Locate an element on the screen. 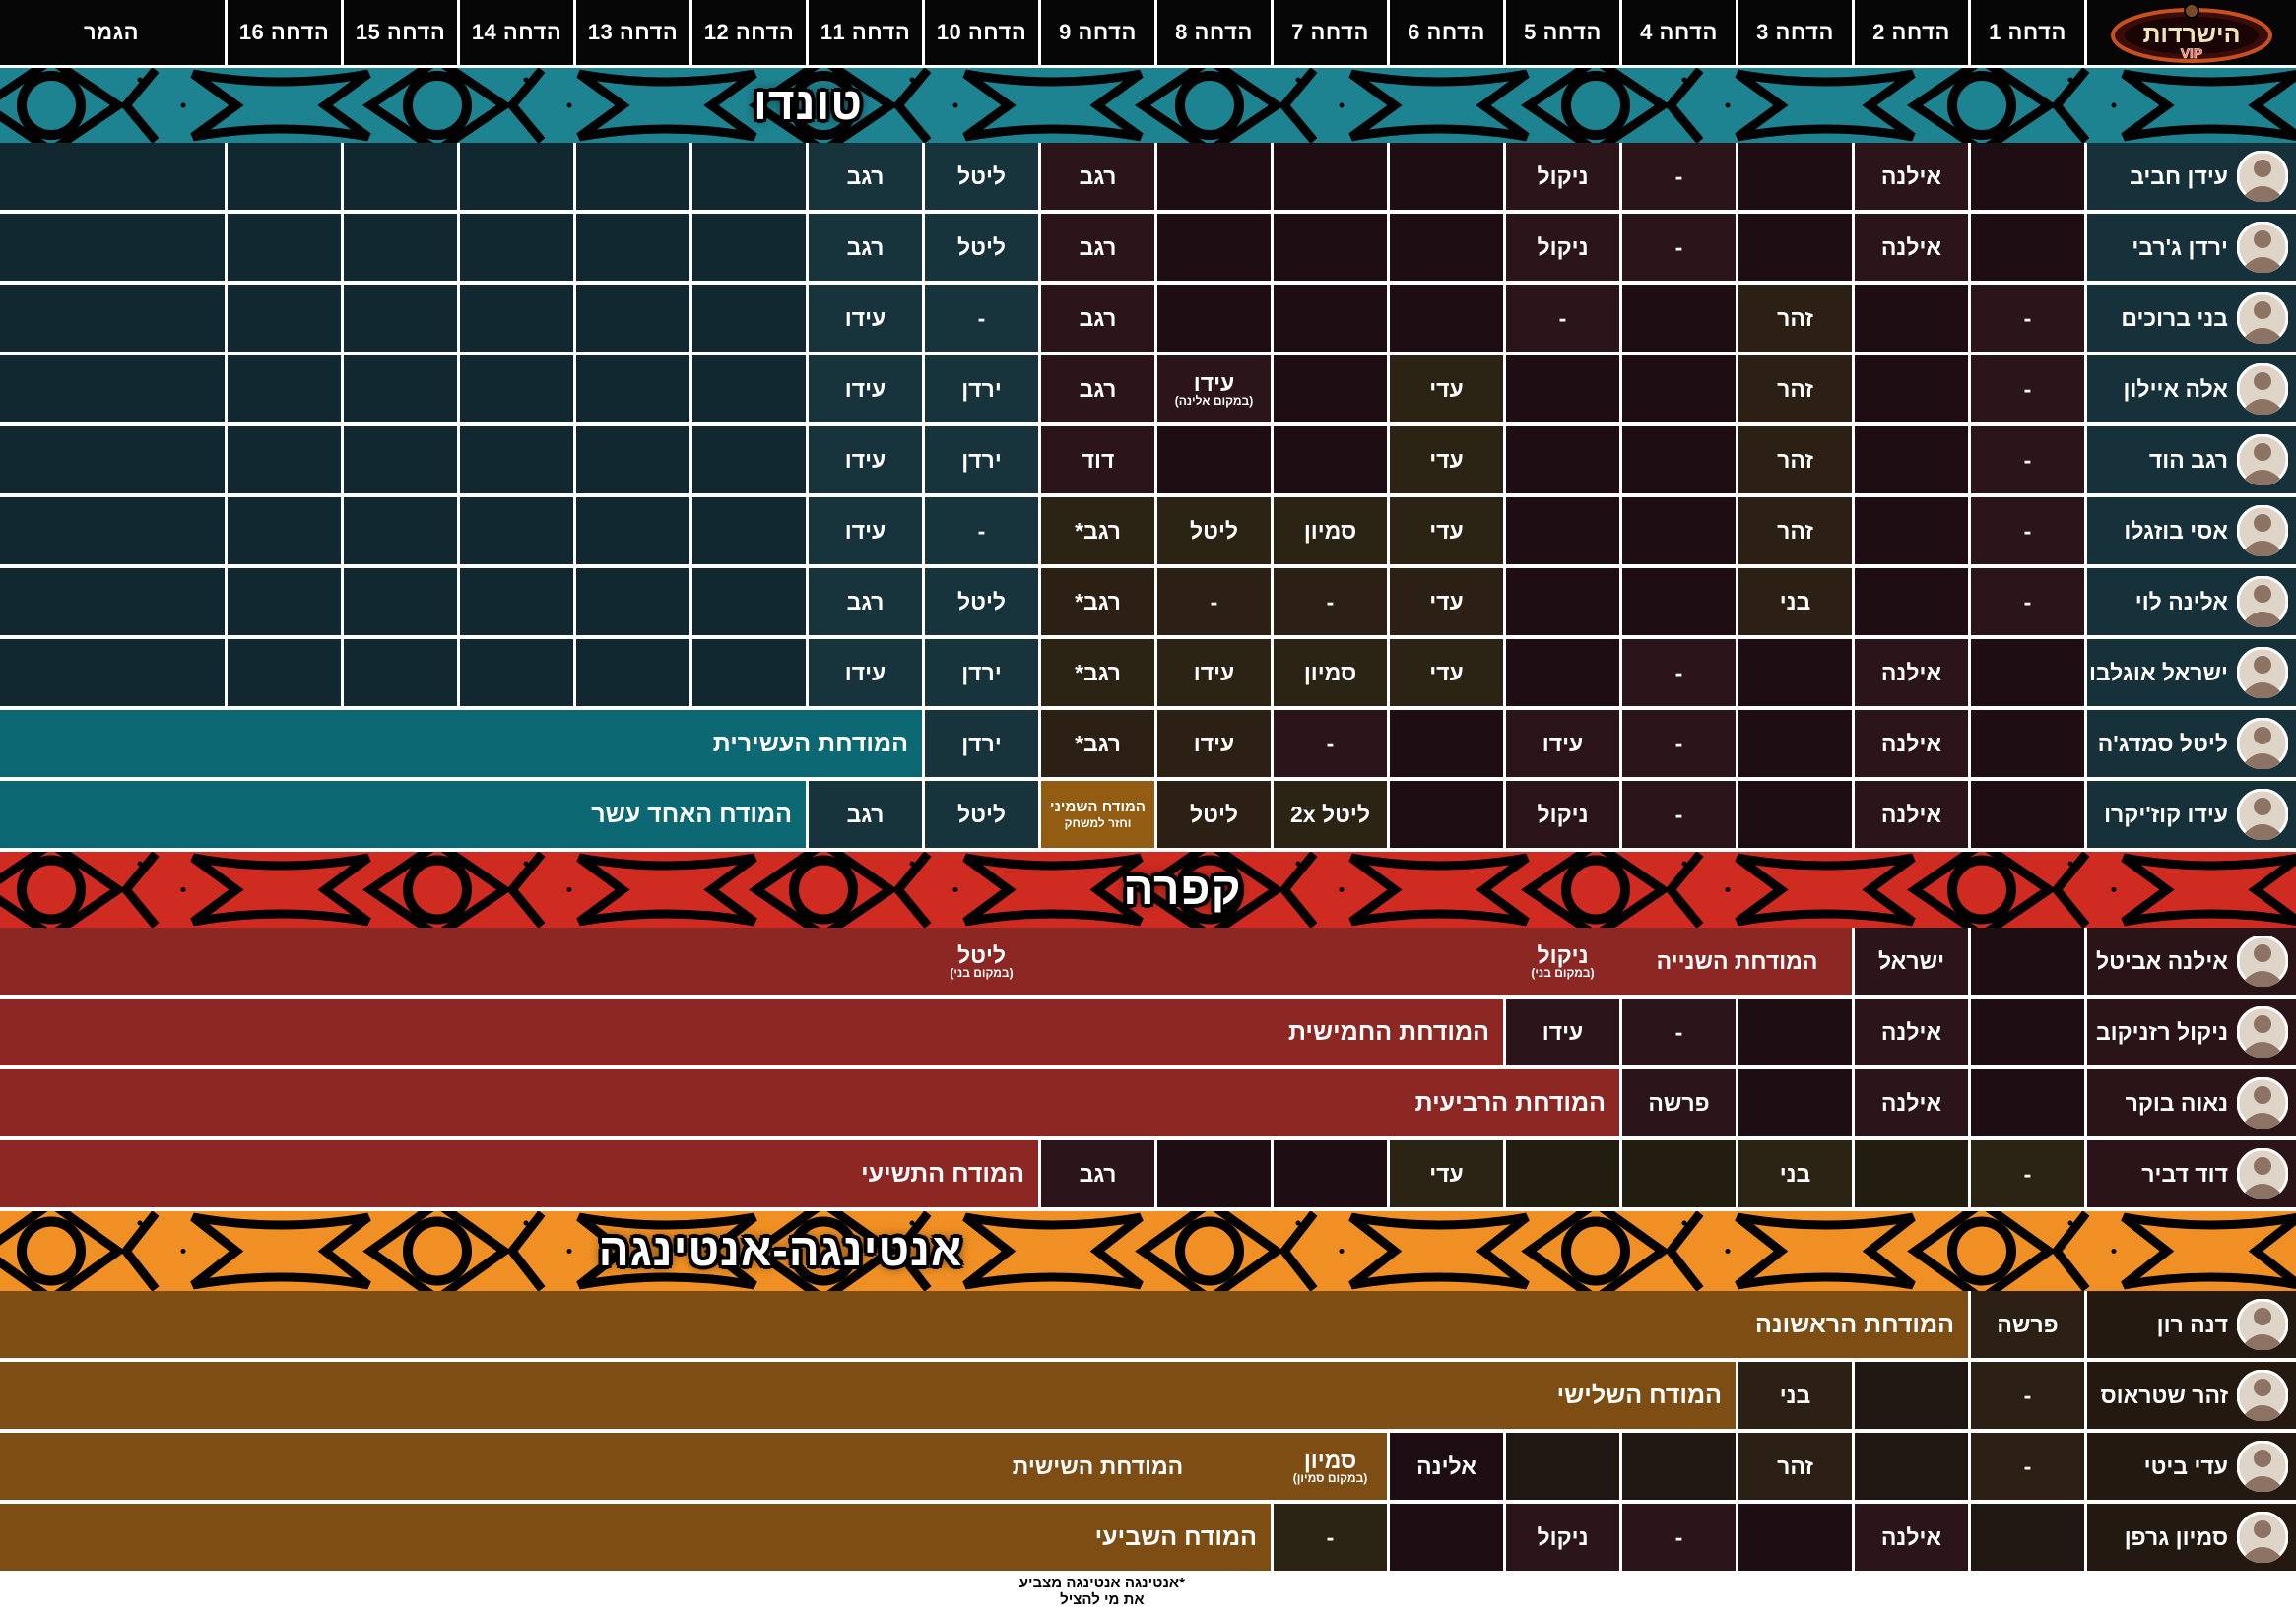 The height and width of the screenshot is (1614, 2296). vote-cell: אילנה is located at coordinates (1911, 1537).